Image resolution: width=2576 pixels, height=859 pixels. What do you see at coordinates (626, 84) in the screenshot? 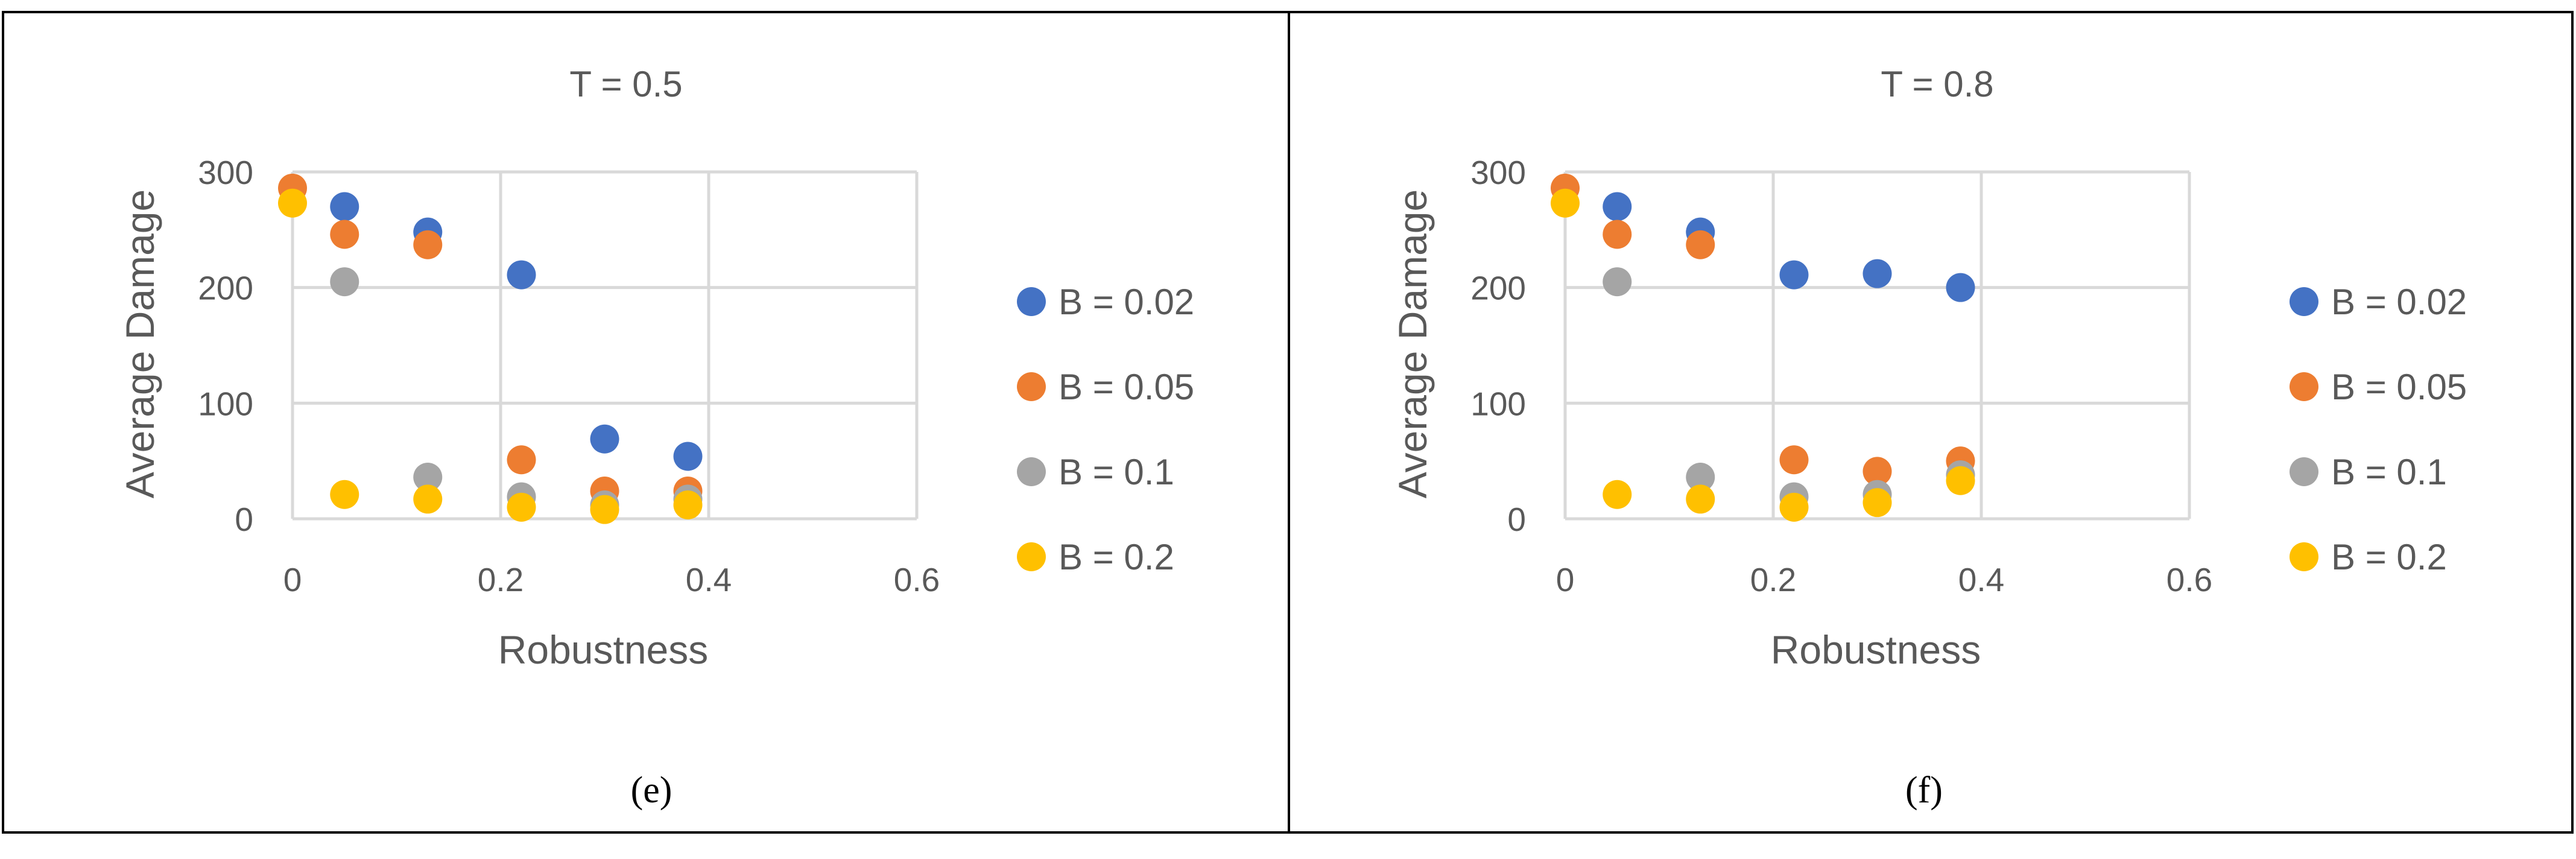
I see `chart-title: T = 0.5` at bounding box center [626, 84].